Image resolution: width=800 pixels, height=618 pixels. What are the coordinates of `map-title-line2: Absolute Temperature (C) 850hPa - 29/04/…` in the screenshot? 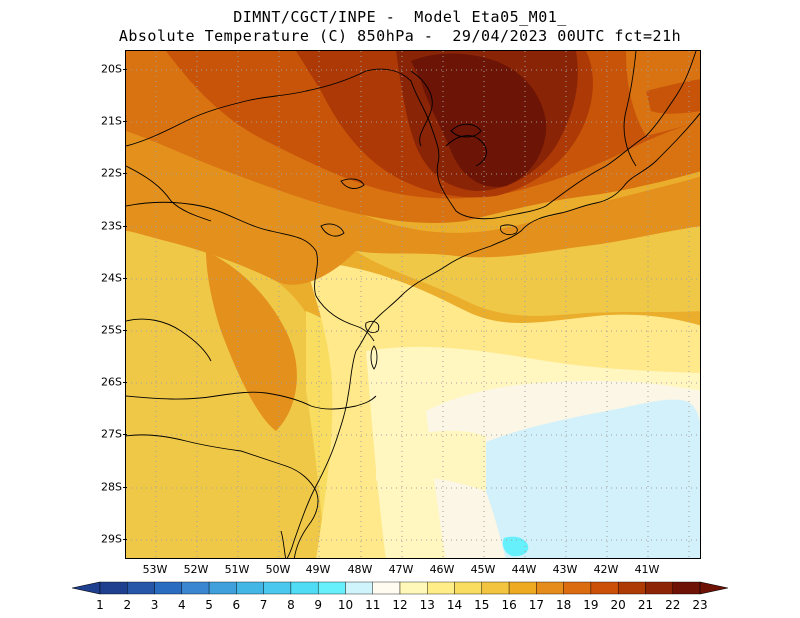 It's located at (400, 36).